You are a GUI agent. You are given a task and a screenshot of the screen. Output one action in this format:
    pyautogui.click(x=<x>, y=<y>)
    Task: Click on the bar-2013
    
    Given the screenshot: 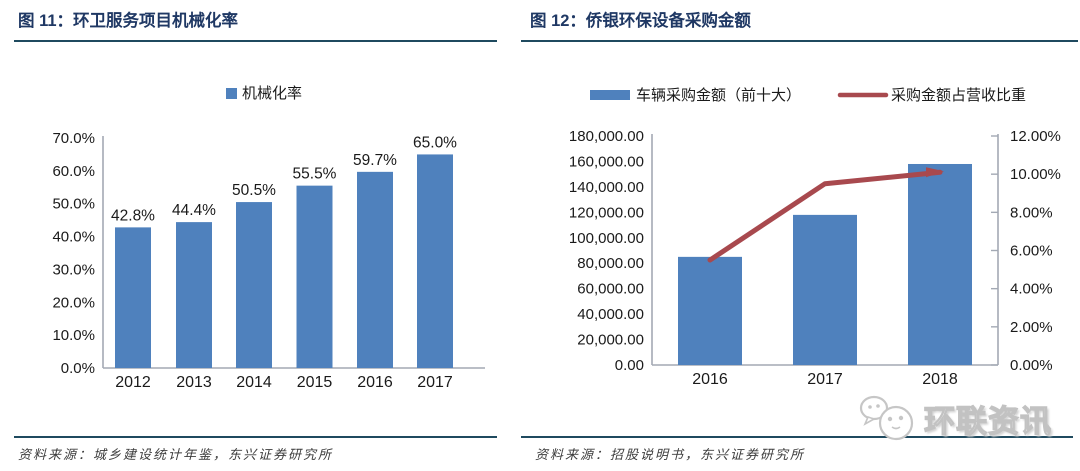 What is the action you would take?
    pyautogui.click(x=194, y=295)
    